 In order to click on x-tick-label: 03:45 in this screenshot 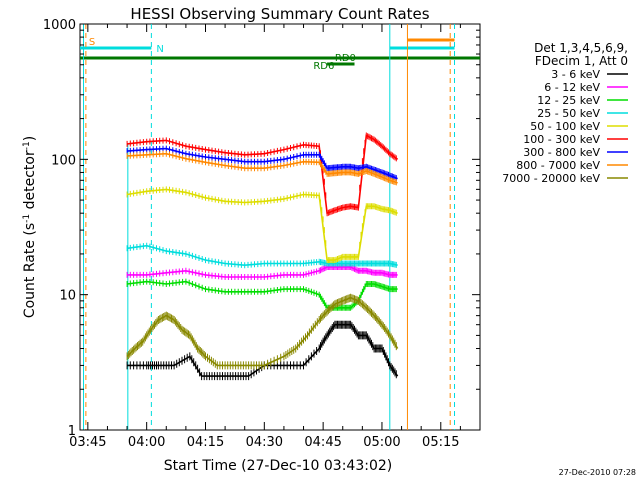, I will do `click(87, 442)`.